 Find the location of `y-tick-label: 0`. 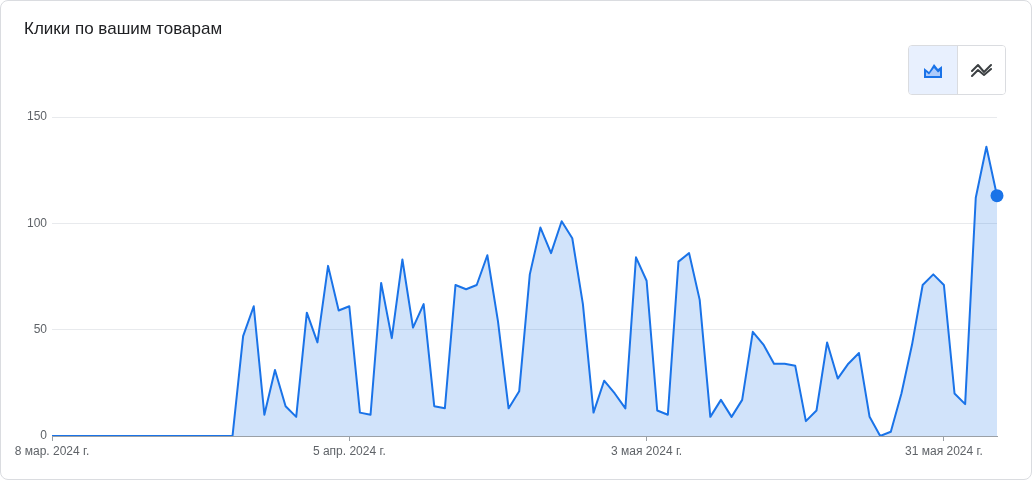

y-tick-label: 0 is located at coordinates (44, 435).